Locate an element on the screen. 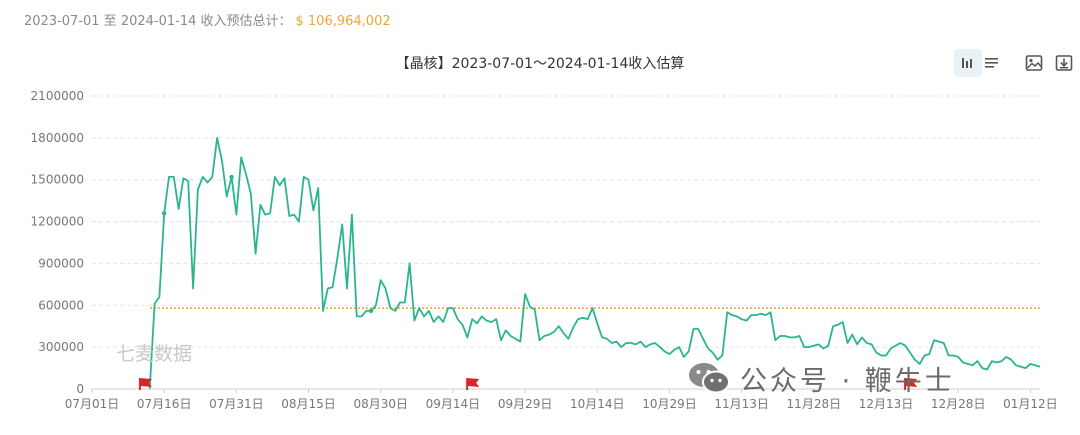 This screenshot has width=1080, height=435. watermark-account-name: 公众号 · 鞭牛士 is located at coordinates (847, 381).